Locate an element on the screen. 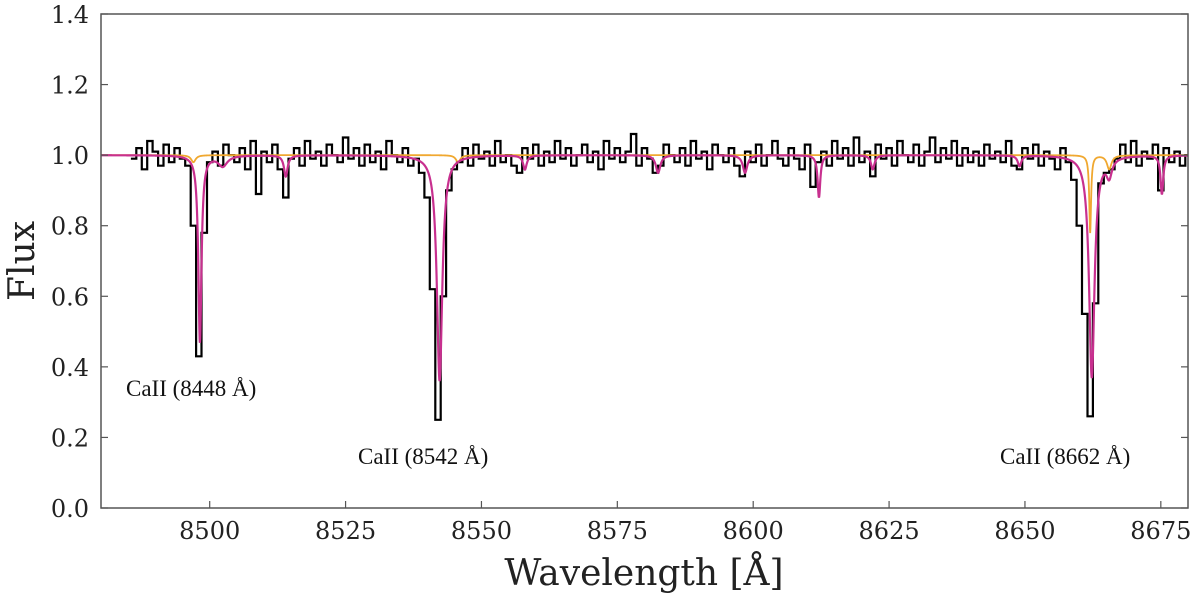 The height and width of the screenshot is (597, 1200). x-tick-label: 8675 is located at coordinates (1160, 531).